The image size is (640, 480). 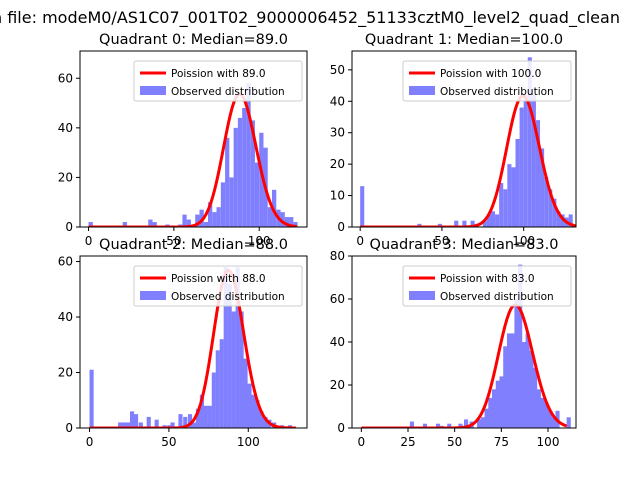 What do you see at coordinates (65, 262) in the screenshot?
I see `y-tick-label: 60` at bounding box center [65, 262].